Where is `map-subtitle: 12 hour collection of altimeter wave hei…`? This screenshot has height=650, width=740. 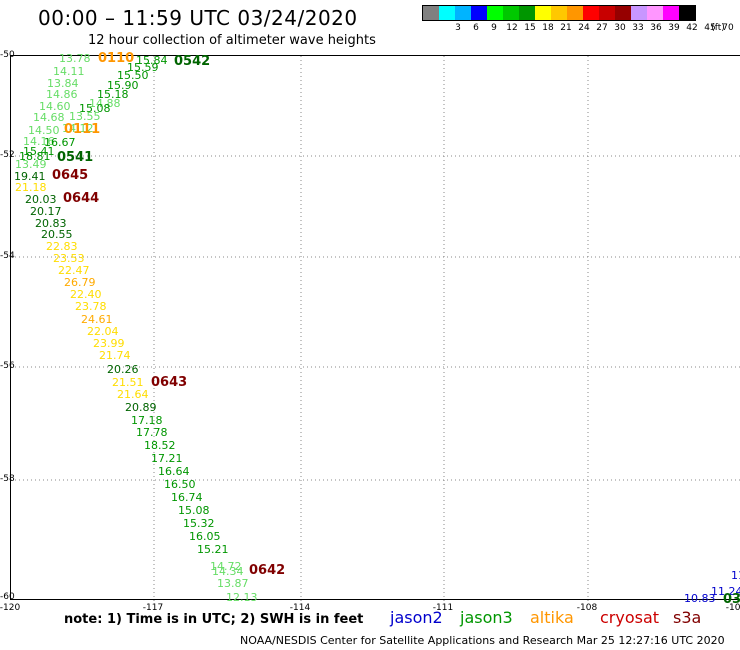
map-subtitle: 12 hour collection of altimeter wave hei… is located at coordinates (232, 40).